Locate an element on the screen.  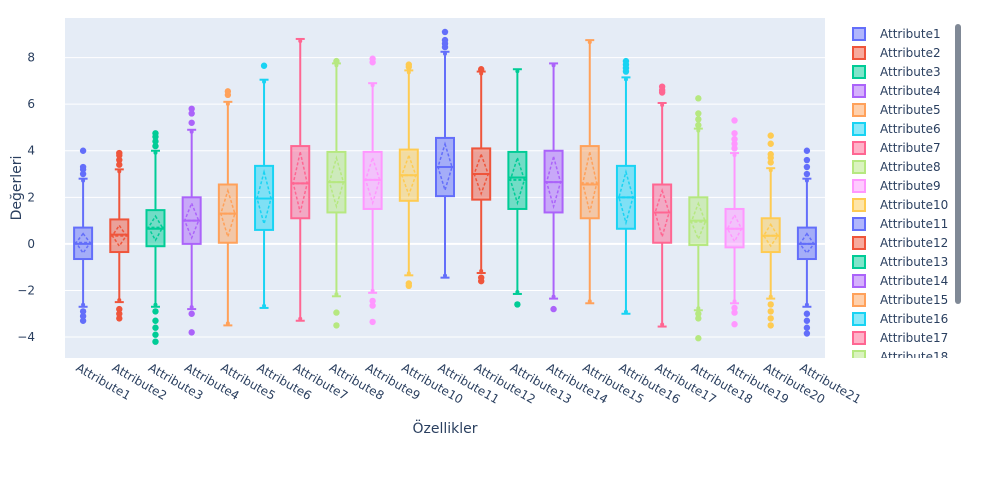
legend-item-attribute5: Attribute5 is located at coordinates (896, 110).